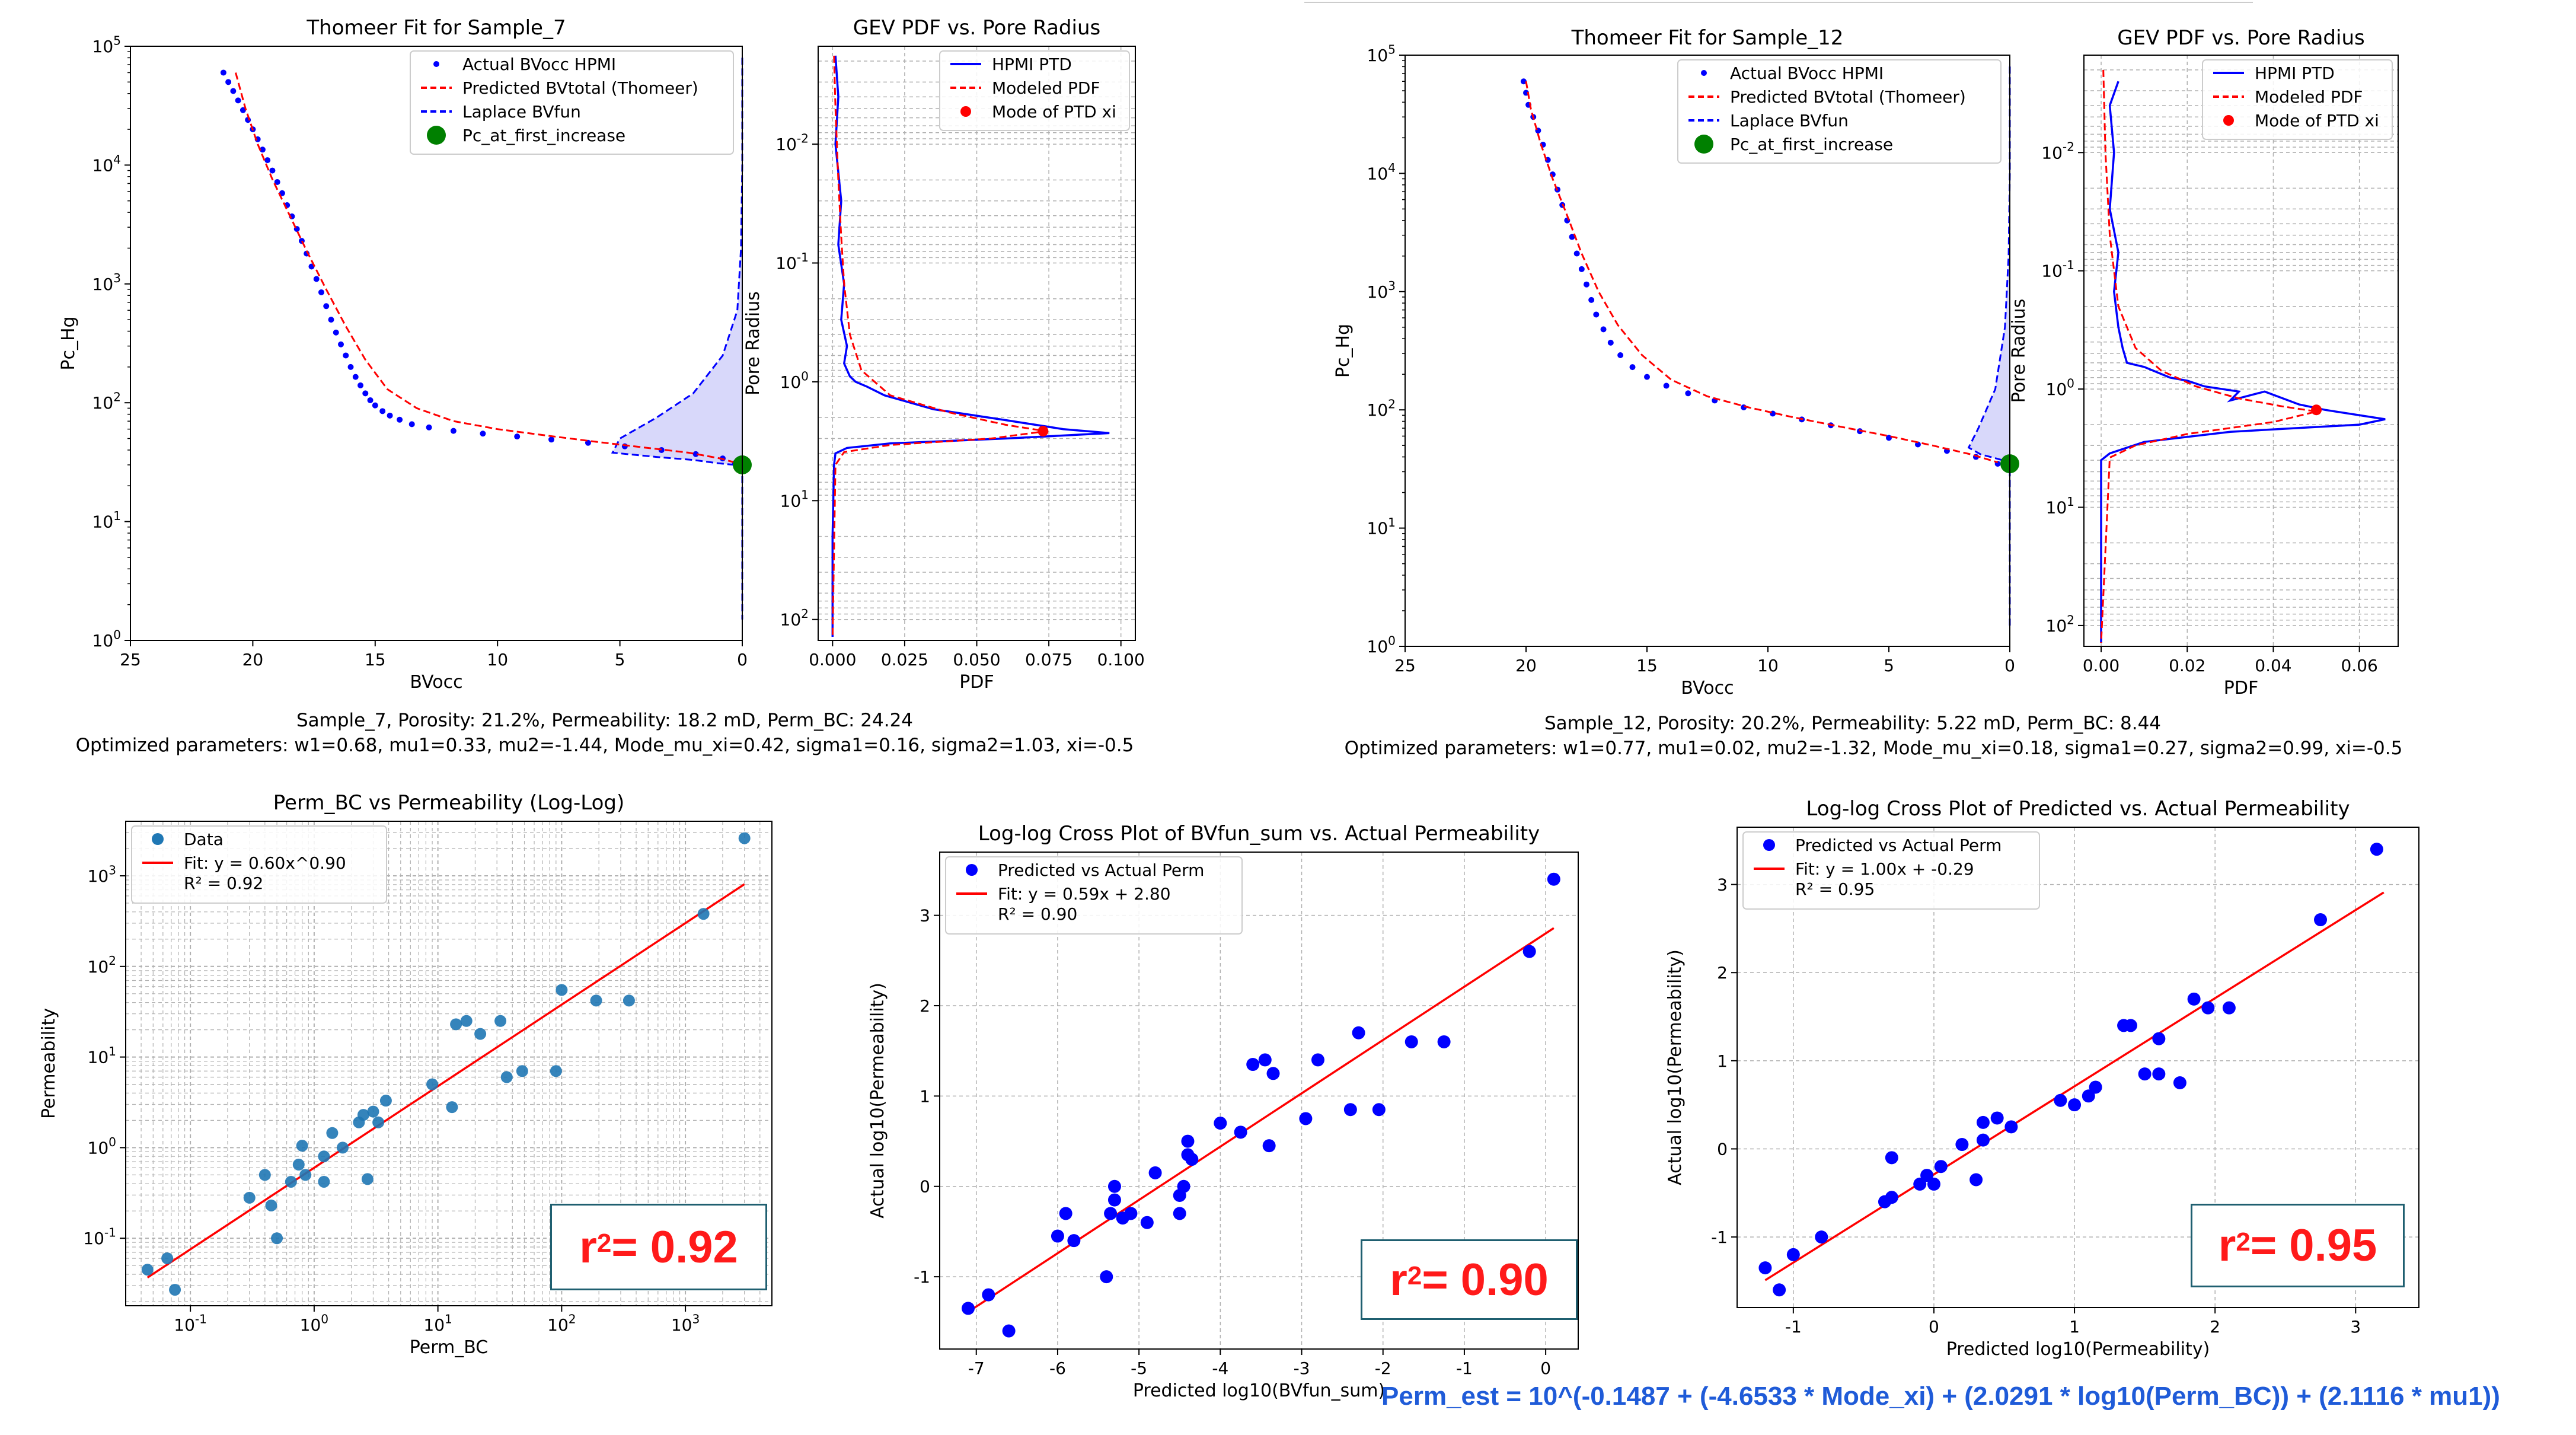 This screenshot has height=1435, width=2576. I want to click on legend-label-1: Fit: y = 1.00x + -0.29, so click(1884, 869).